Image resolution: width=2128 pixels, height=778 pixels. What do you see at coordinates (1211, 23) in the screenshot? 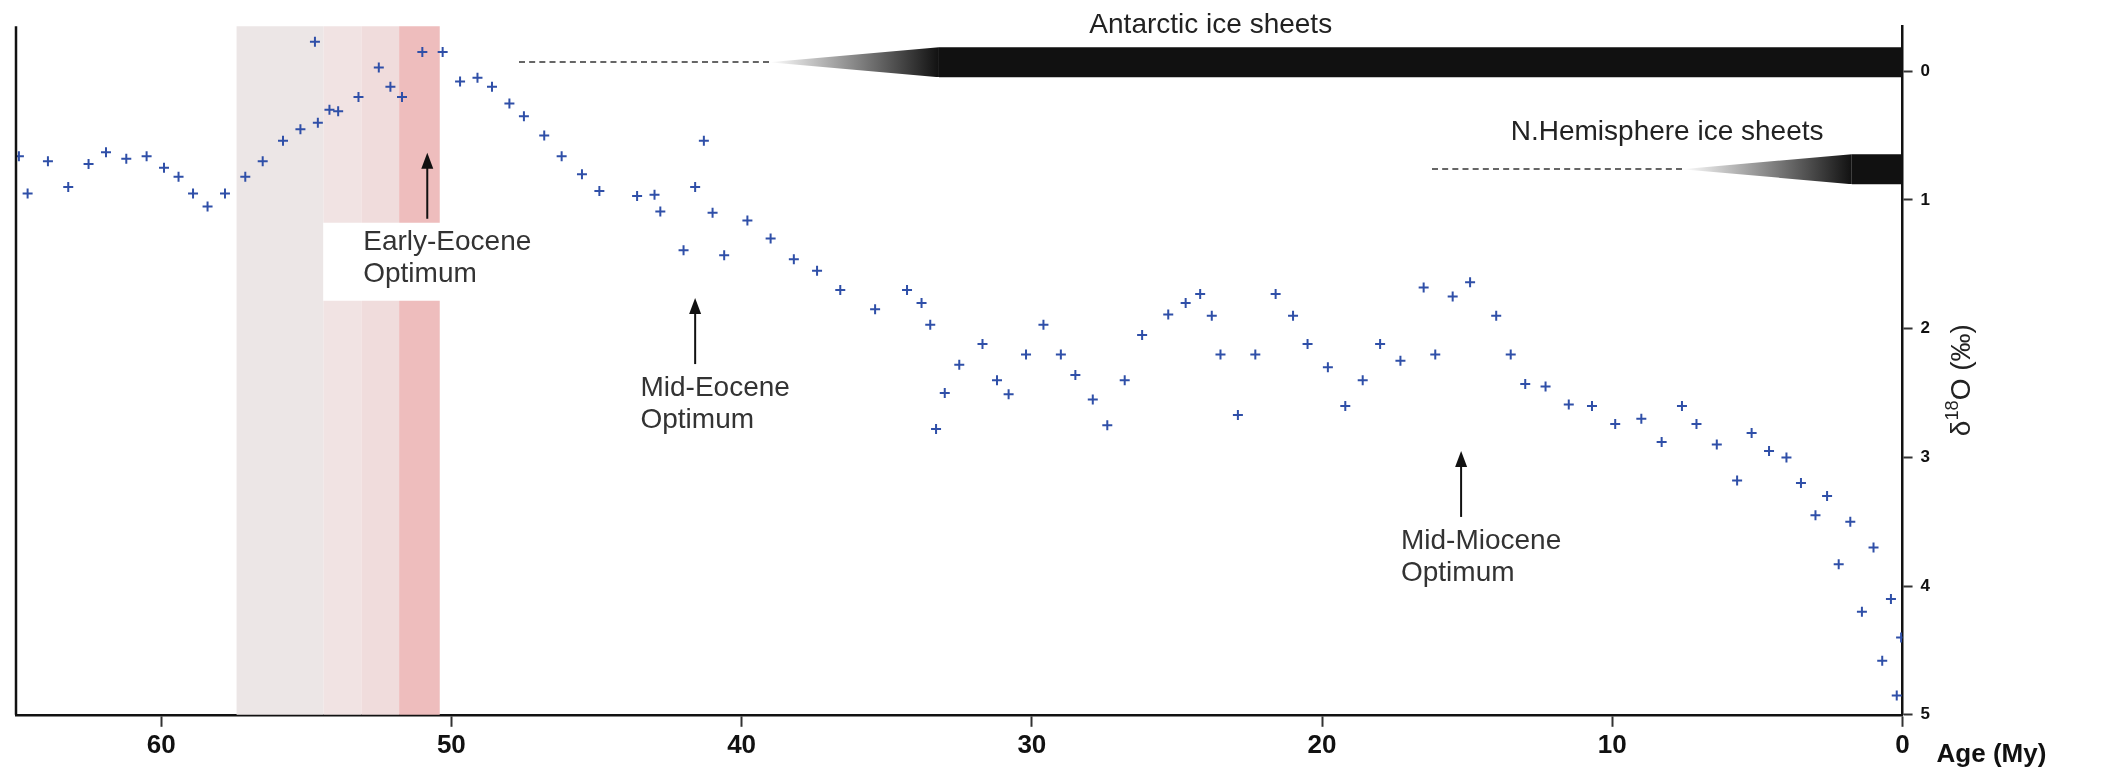
I see `band-label: Antarctic ice sheets` at bounding box center [1211, 23].